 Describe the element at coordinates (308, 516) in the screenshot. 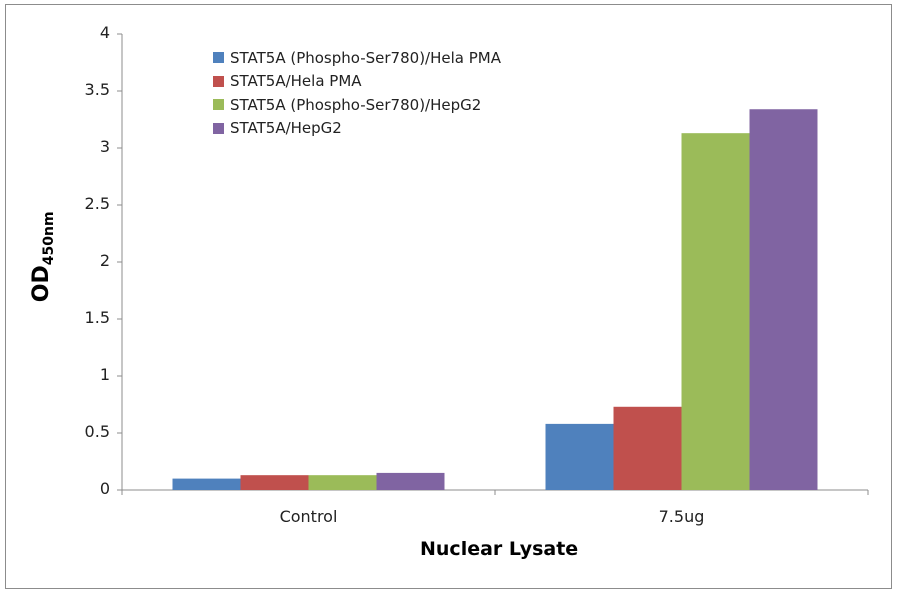

I see `x-category-label: Control` at that location.